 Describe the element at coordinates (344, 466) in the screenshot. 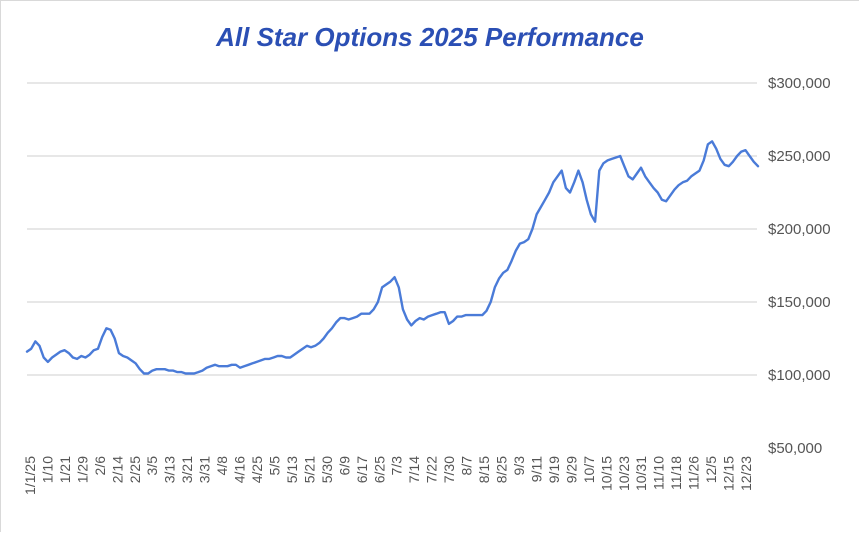

I see `x-tick-label: 6/9` at that location.